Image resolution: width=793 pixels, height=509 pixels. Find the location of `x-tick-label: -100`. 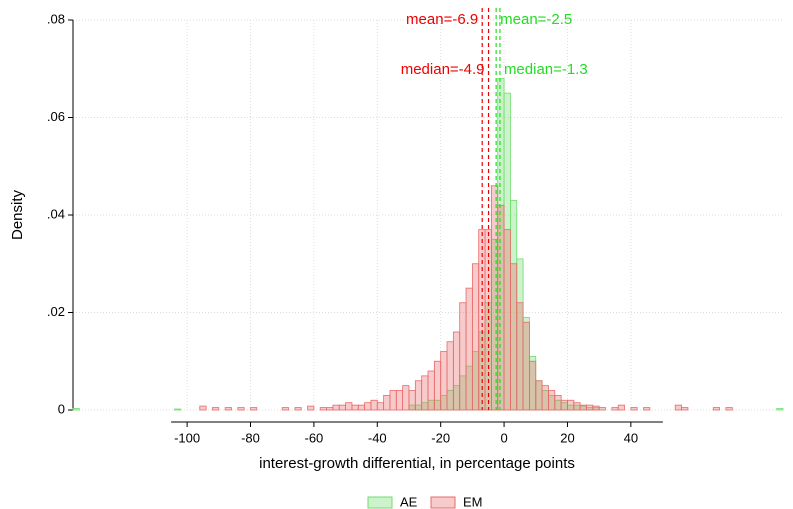

x-tick-label: -100 is located at coordinates (187, 437).